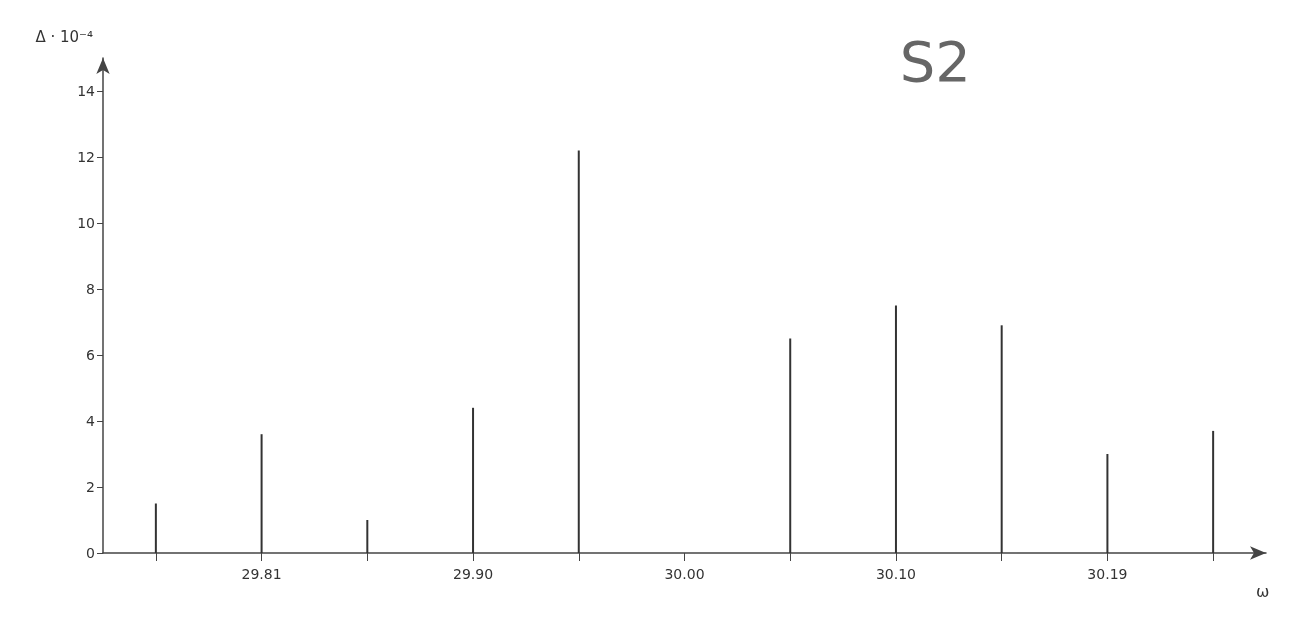  I want to click on y-tick-label: 6, so click(91, 355).